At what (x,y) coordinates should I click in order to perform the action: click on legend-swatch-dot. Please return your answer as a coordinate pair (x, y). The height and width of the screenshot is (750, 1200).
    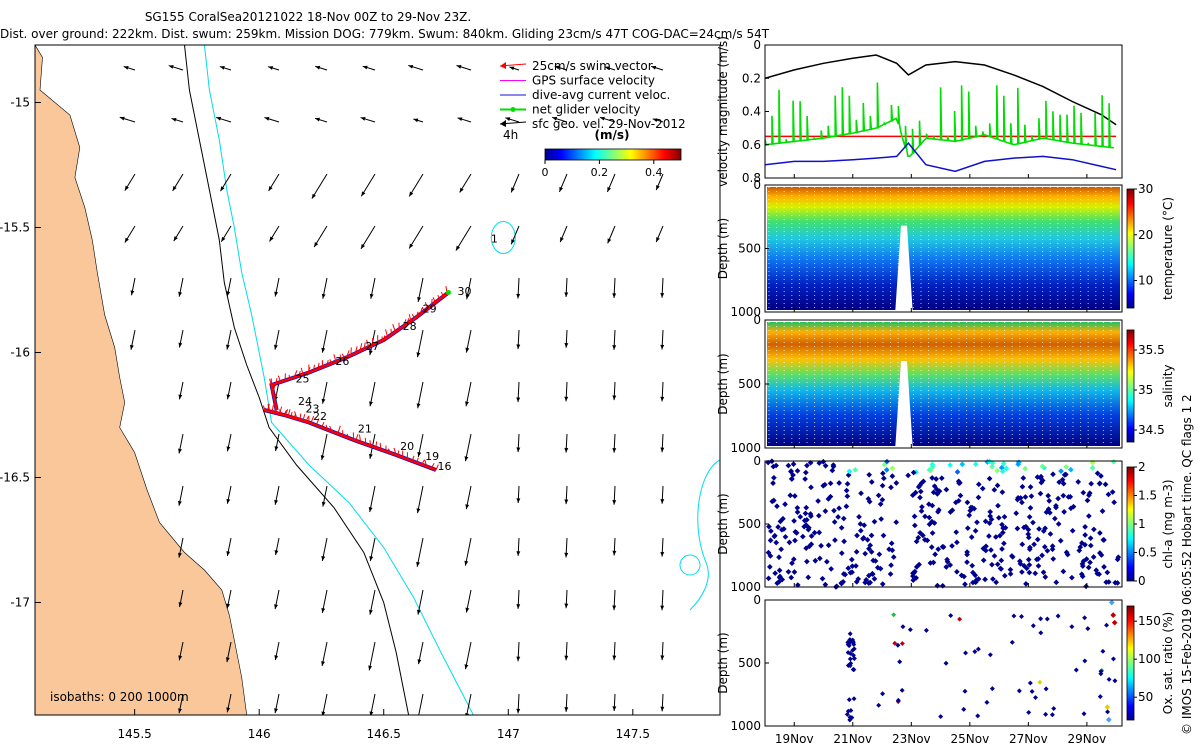
    Looking at the image, I should click on (513, 109).